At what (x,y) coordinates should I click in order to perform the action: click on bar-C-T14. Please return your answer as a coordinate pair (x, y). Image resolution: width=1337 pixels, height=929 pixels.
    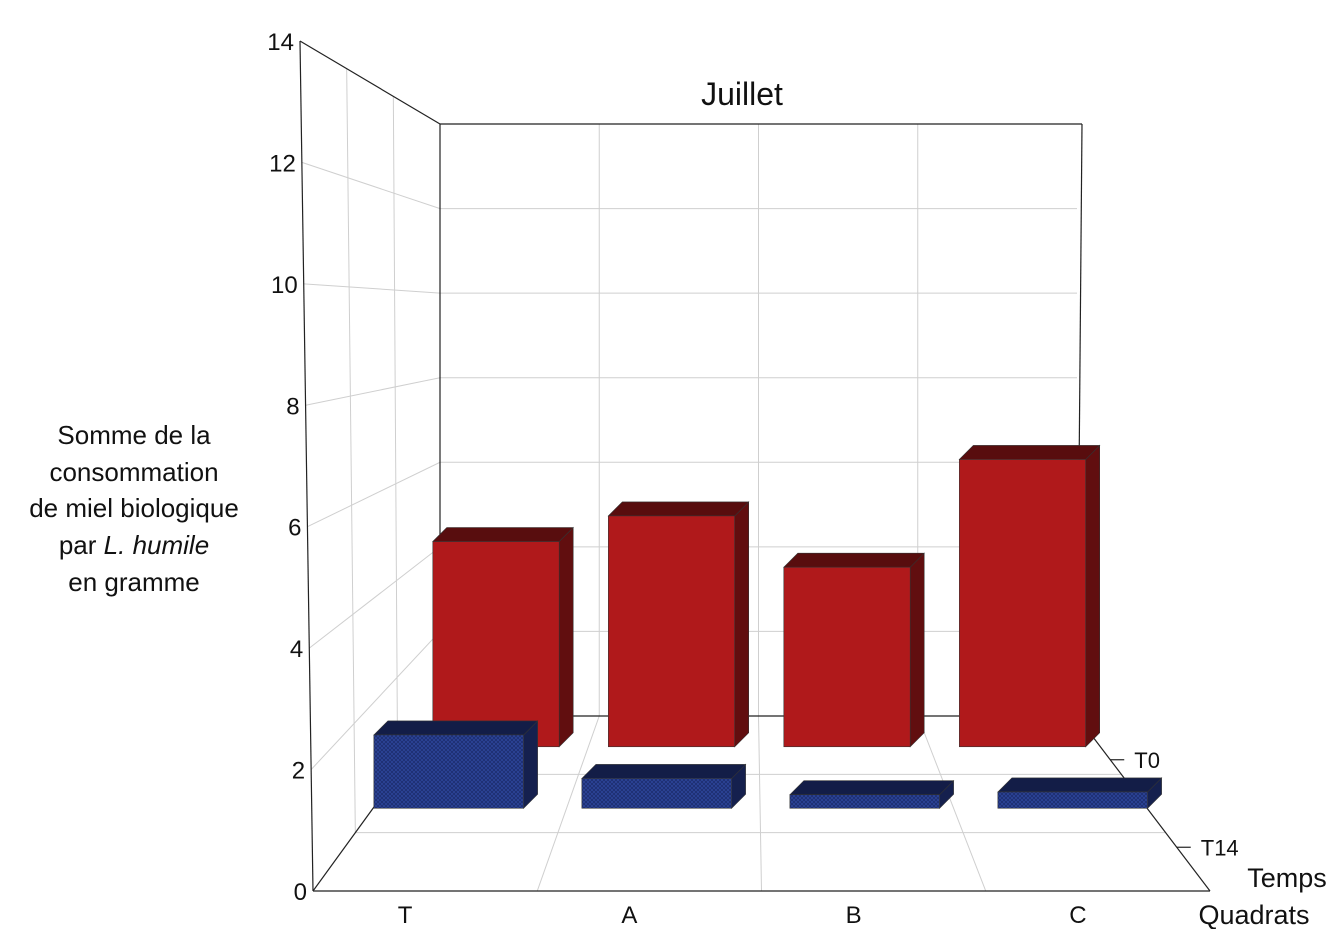
    Looking at the image, I should click on (1080, 793).